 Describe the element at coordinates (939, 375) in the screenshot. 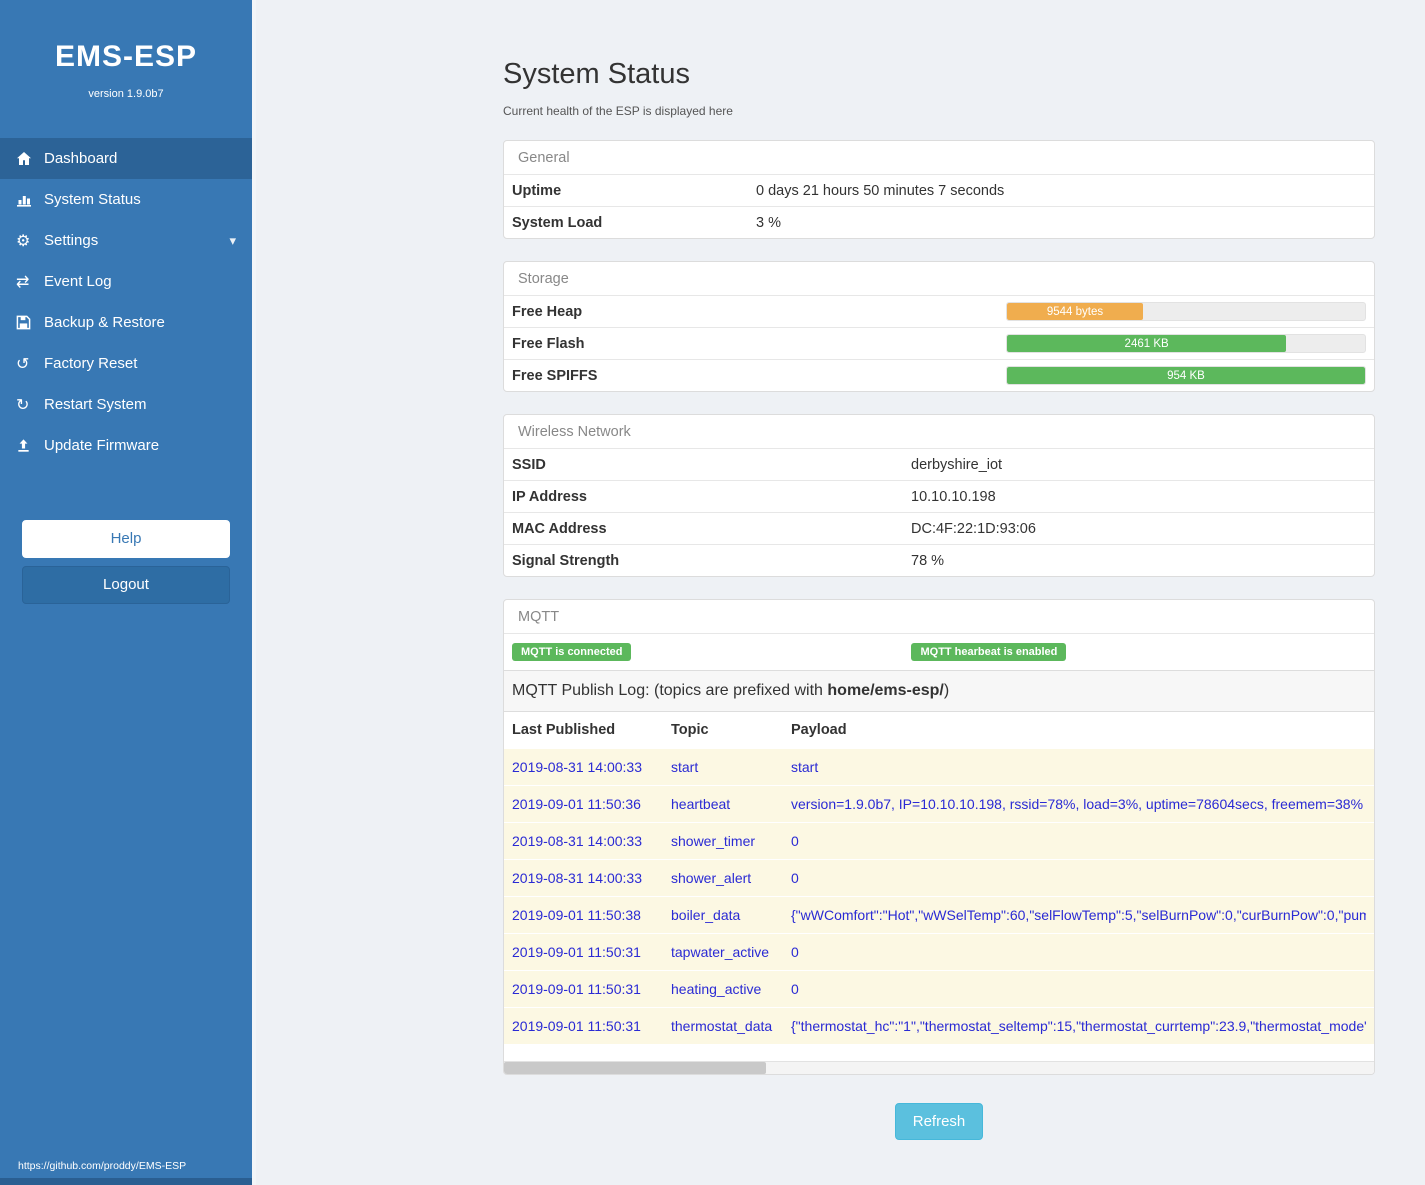

I see `free-spiffs-row: Free SPIFFS 954 KB` at that location.